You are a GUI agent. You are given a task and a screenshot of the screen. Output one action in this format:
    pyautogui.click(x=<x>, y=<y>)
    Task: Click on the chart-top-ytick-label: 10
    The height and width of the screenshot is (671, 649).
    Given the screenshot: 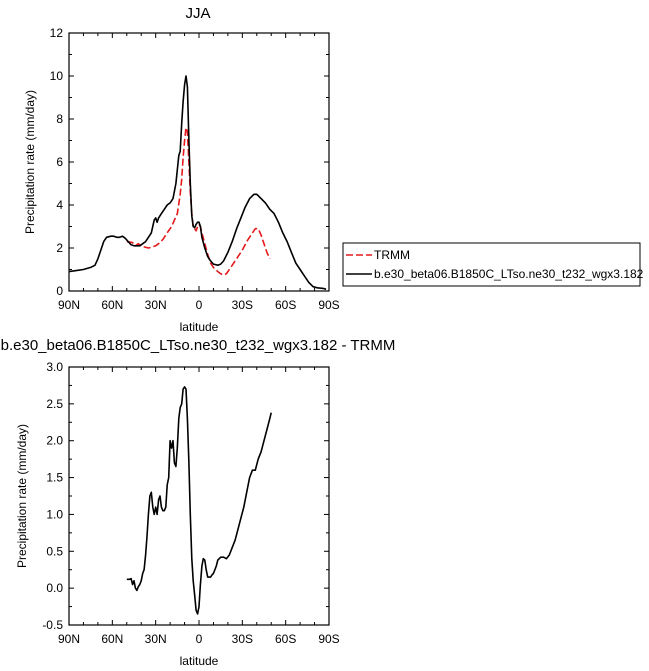 What is the action you would take?
    pyautogui.click(x=57, y=76)
    